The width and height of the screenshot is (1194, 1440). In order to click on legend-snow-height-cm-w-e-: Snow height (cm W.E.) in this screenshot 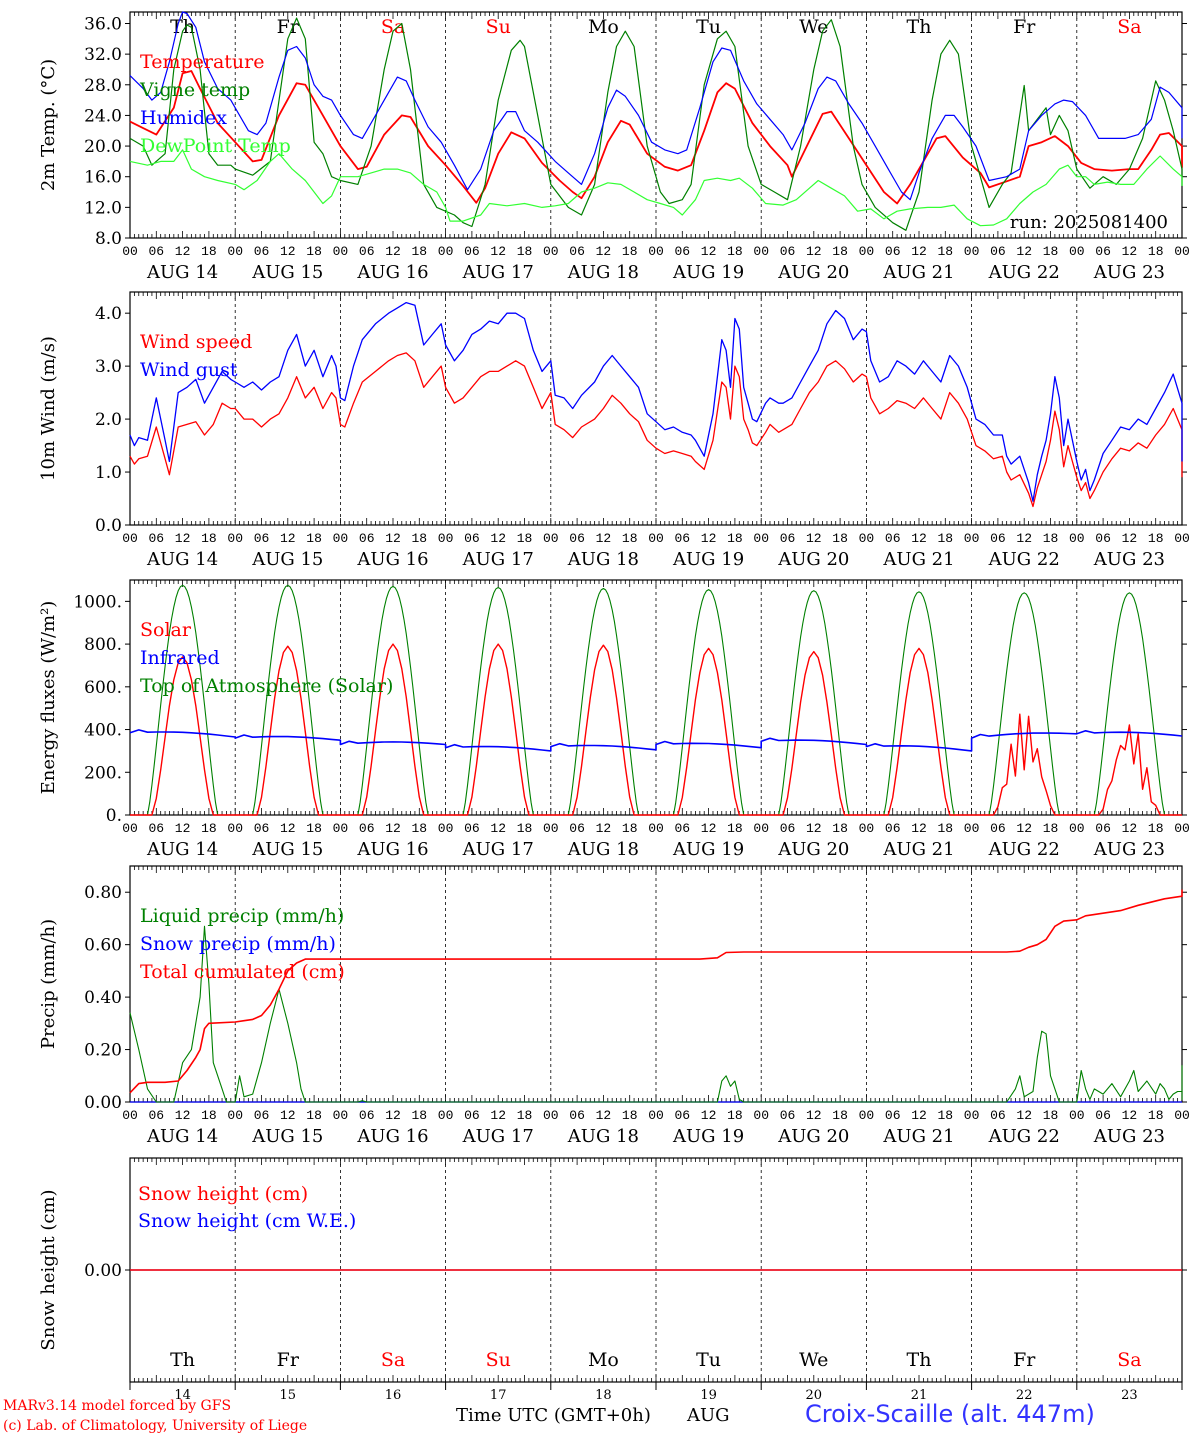, I will do `click(247, 1221)`.